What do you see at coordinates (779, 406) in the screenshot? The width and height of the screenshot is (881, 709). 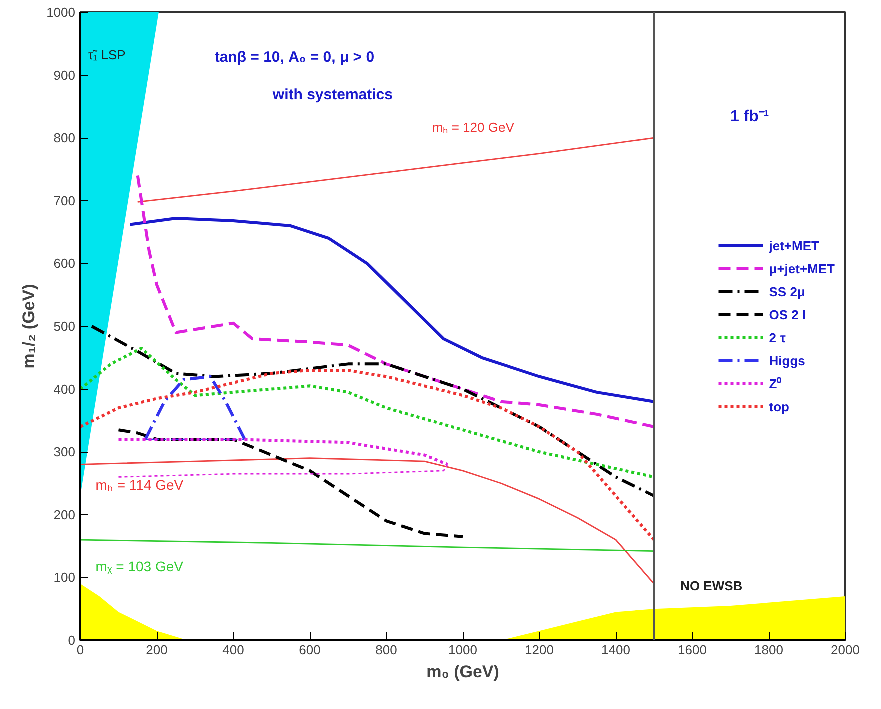 I see `legend-label: top` at bounding box center [779, 406].